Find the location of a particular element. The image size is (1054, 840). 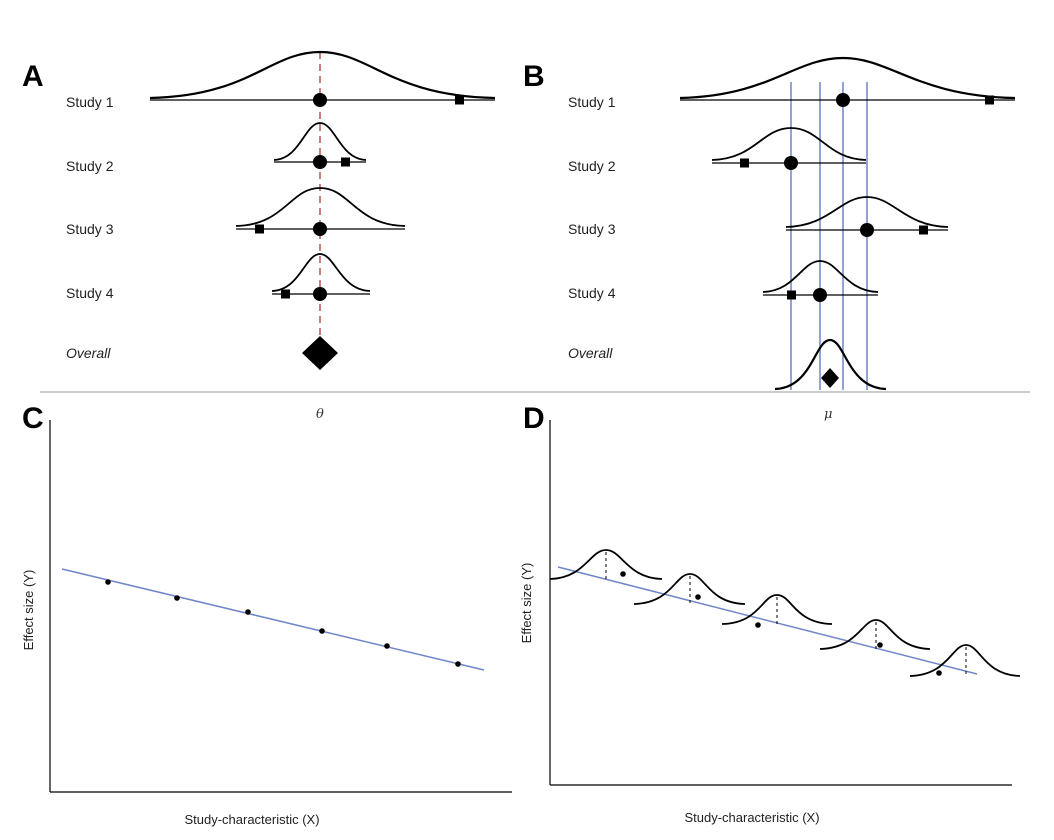

panel-a-study-3-estimate is located at coordinates (320, 229).